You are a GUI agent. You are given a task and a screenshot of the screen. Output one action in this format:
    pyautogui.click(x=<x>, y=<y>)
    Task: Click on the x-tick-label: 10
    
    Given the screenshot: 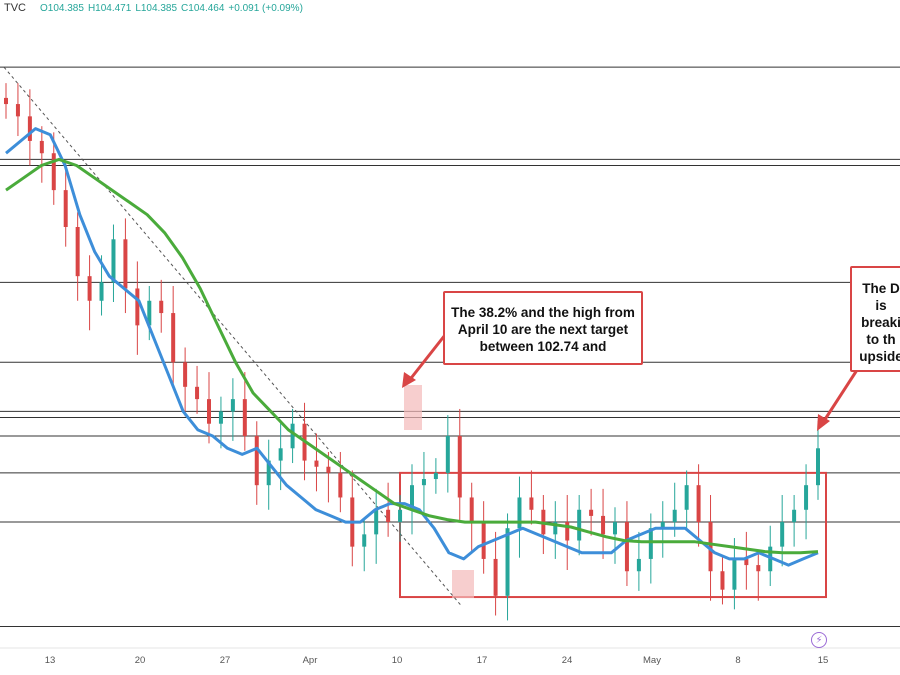 What is the action you would take?
    pyautogui.click(x=397, y=660)
    